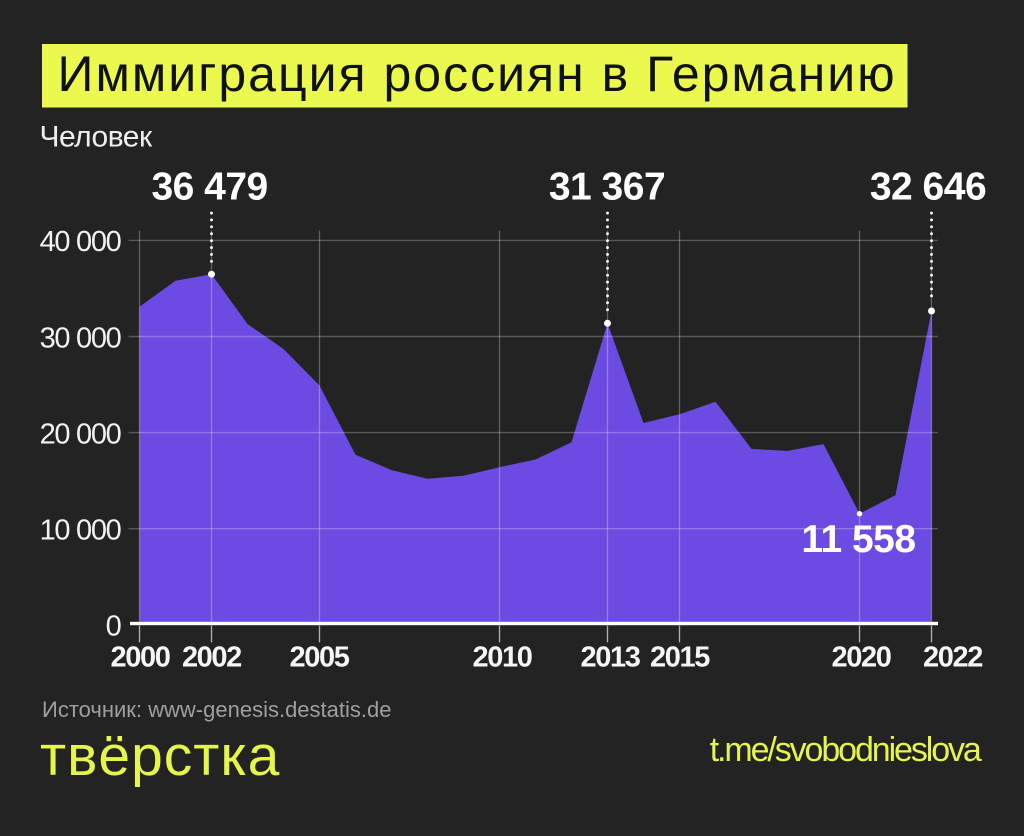  I want to click on svg-text: 2005, so click(320, 658).